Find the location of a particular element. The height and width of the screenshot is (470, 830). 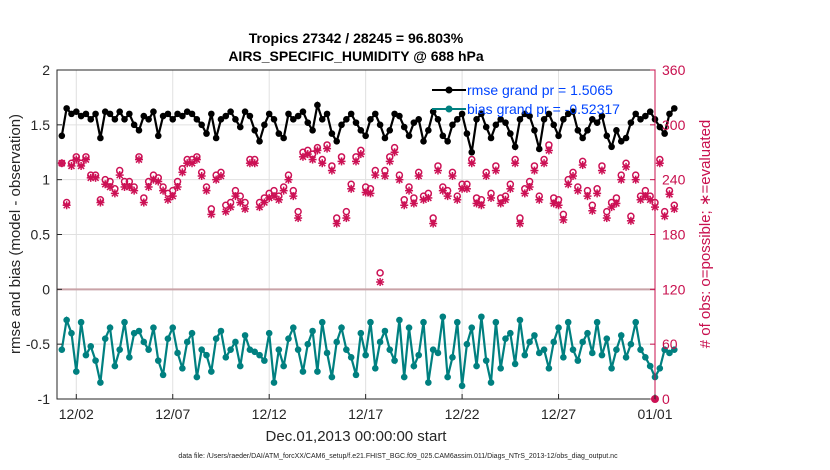

y-axis-label-right: # of obs: o=possible; ∗=evaluated is located at coordinates (705, 234).